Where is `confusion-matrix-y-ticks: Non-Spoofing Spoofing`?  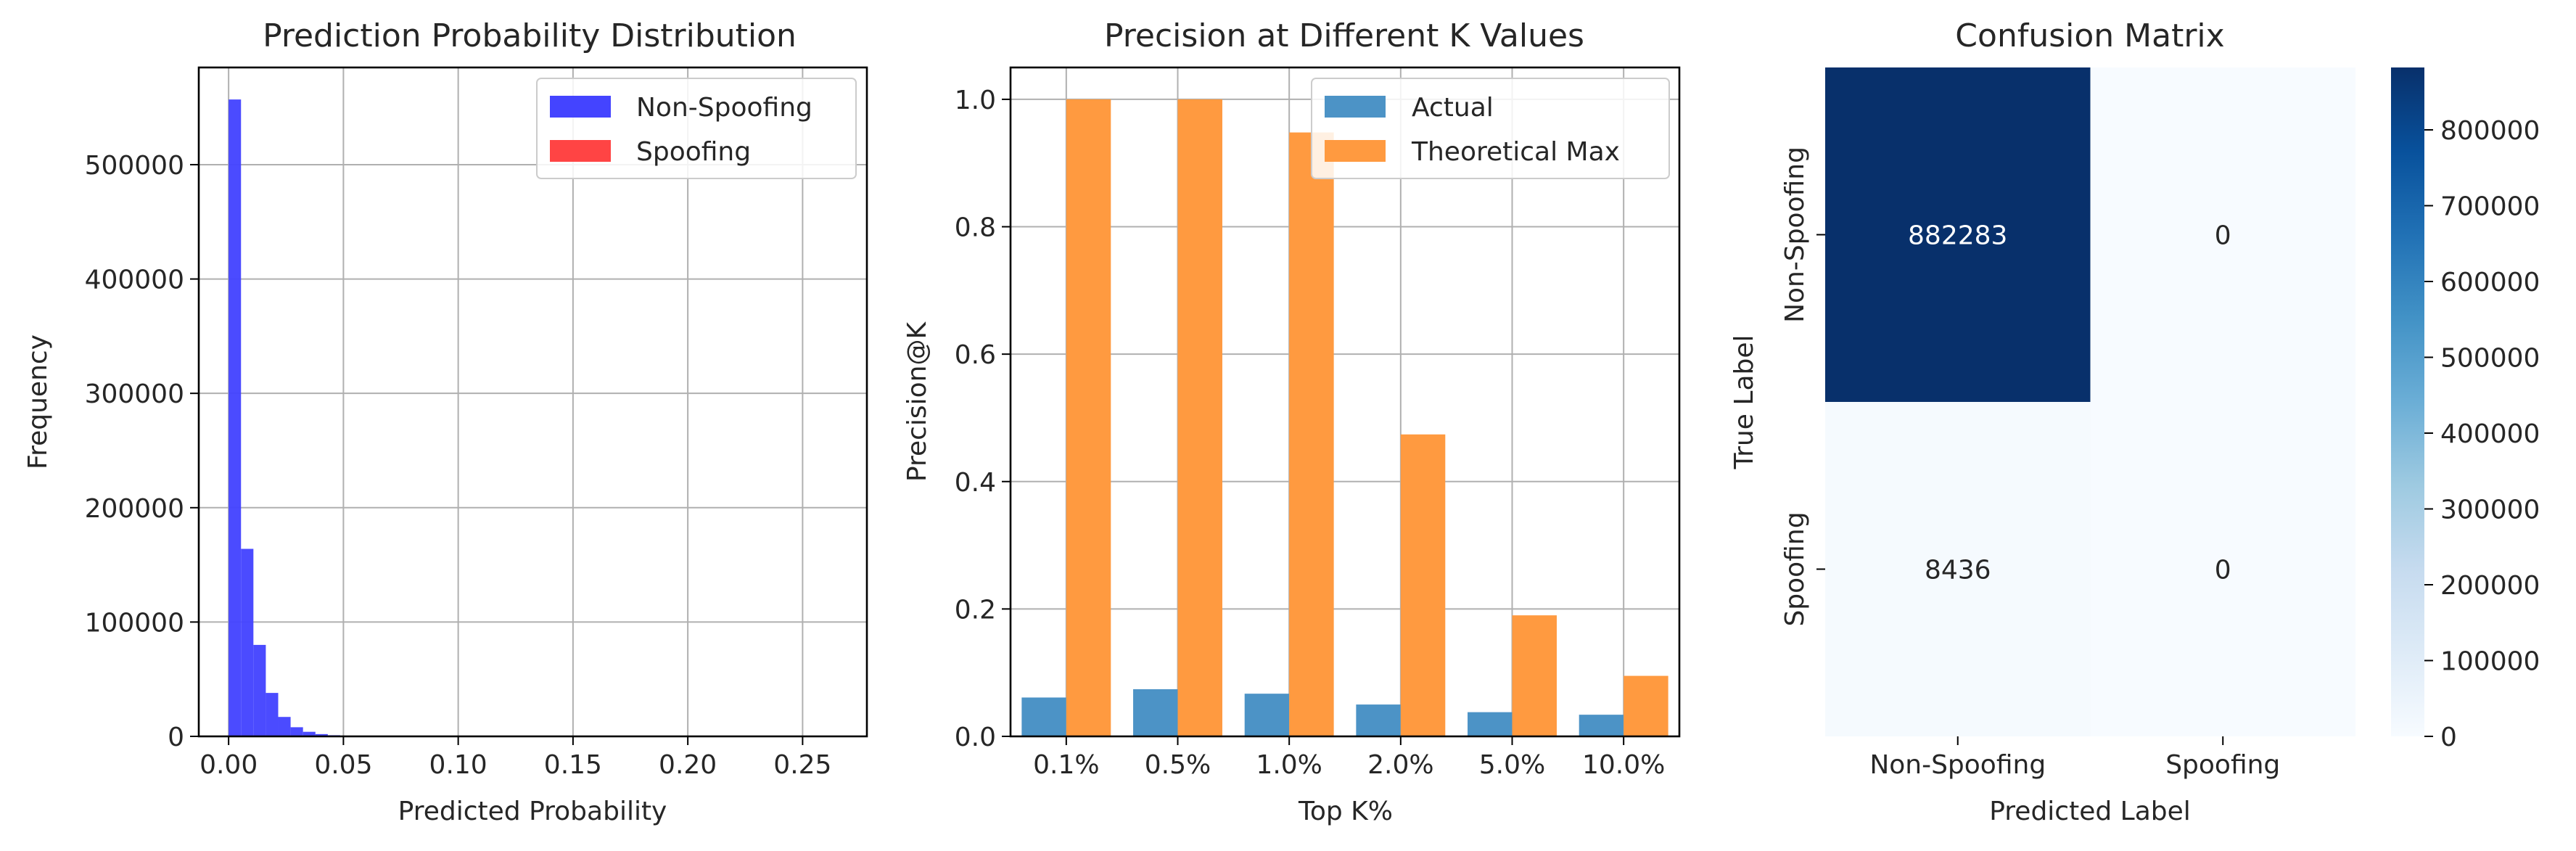
confusion-matrix-y-ticks: Non-Spoofing Spoofing is located at coordinates (1802, 386).